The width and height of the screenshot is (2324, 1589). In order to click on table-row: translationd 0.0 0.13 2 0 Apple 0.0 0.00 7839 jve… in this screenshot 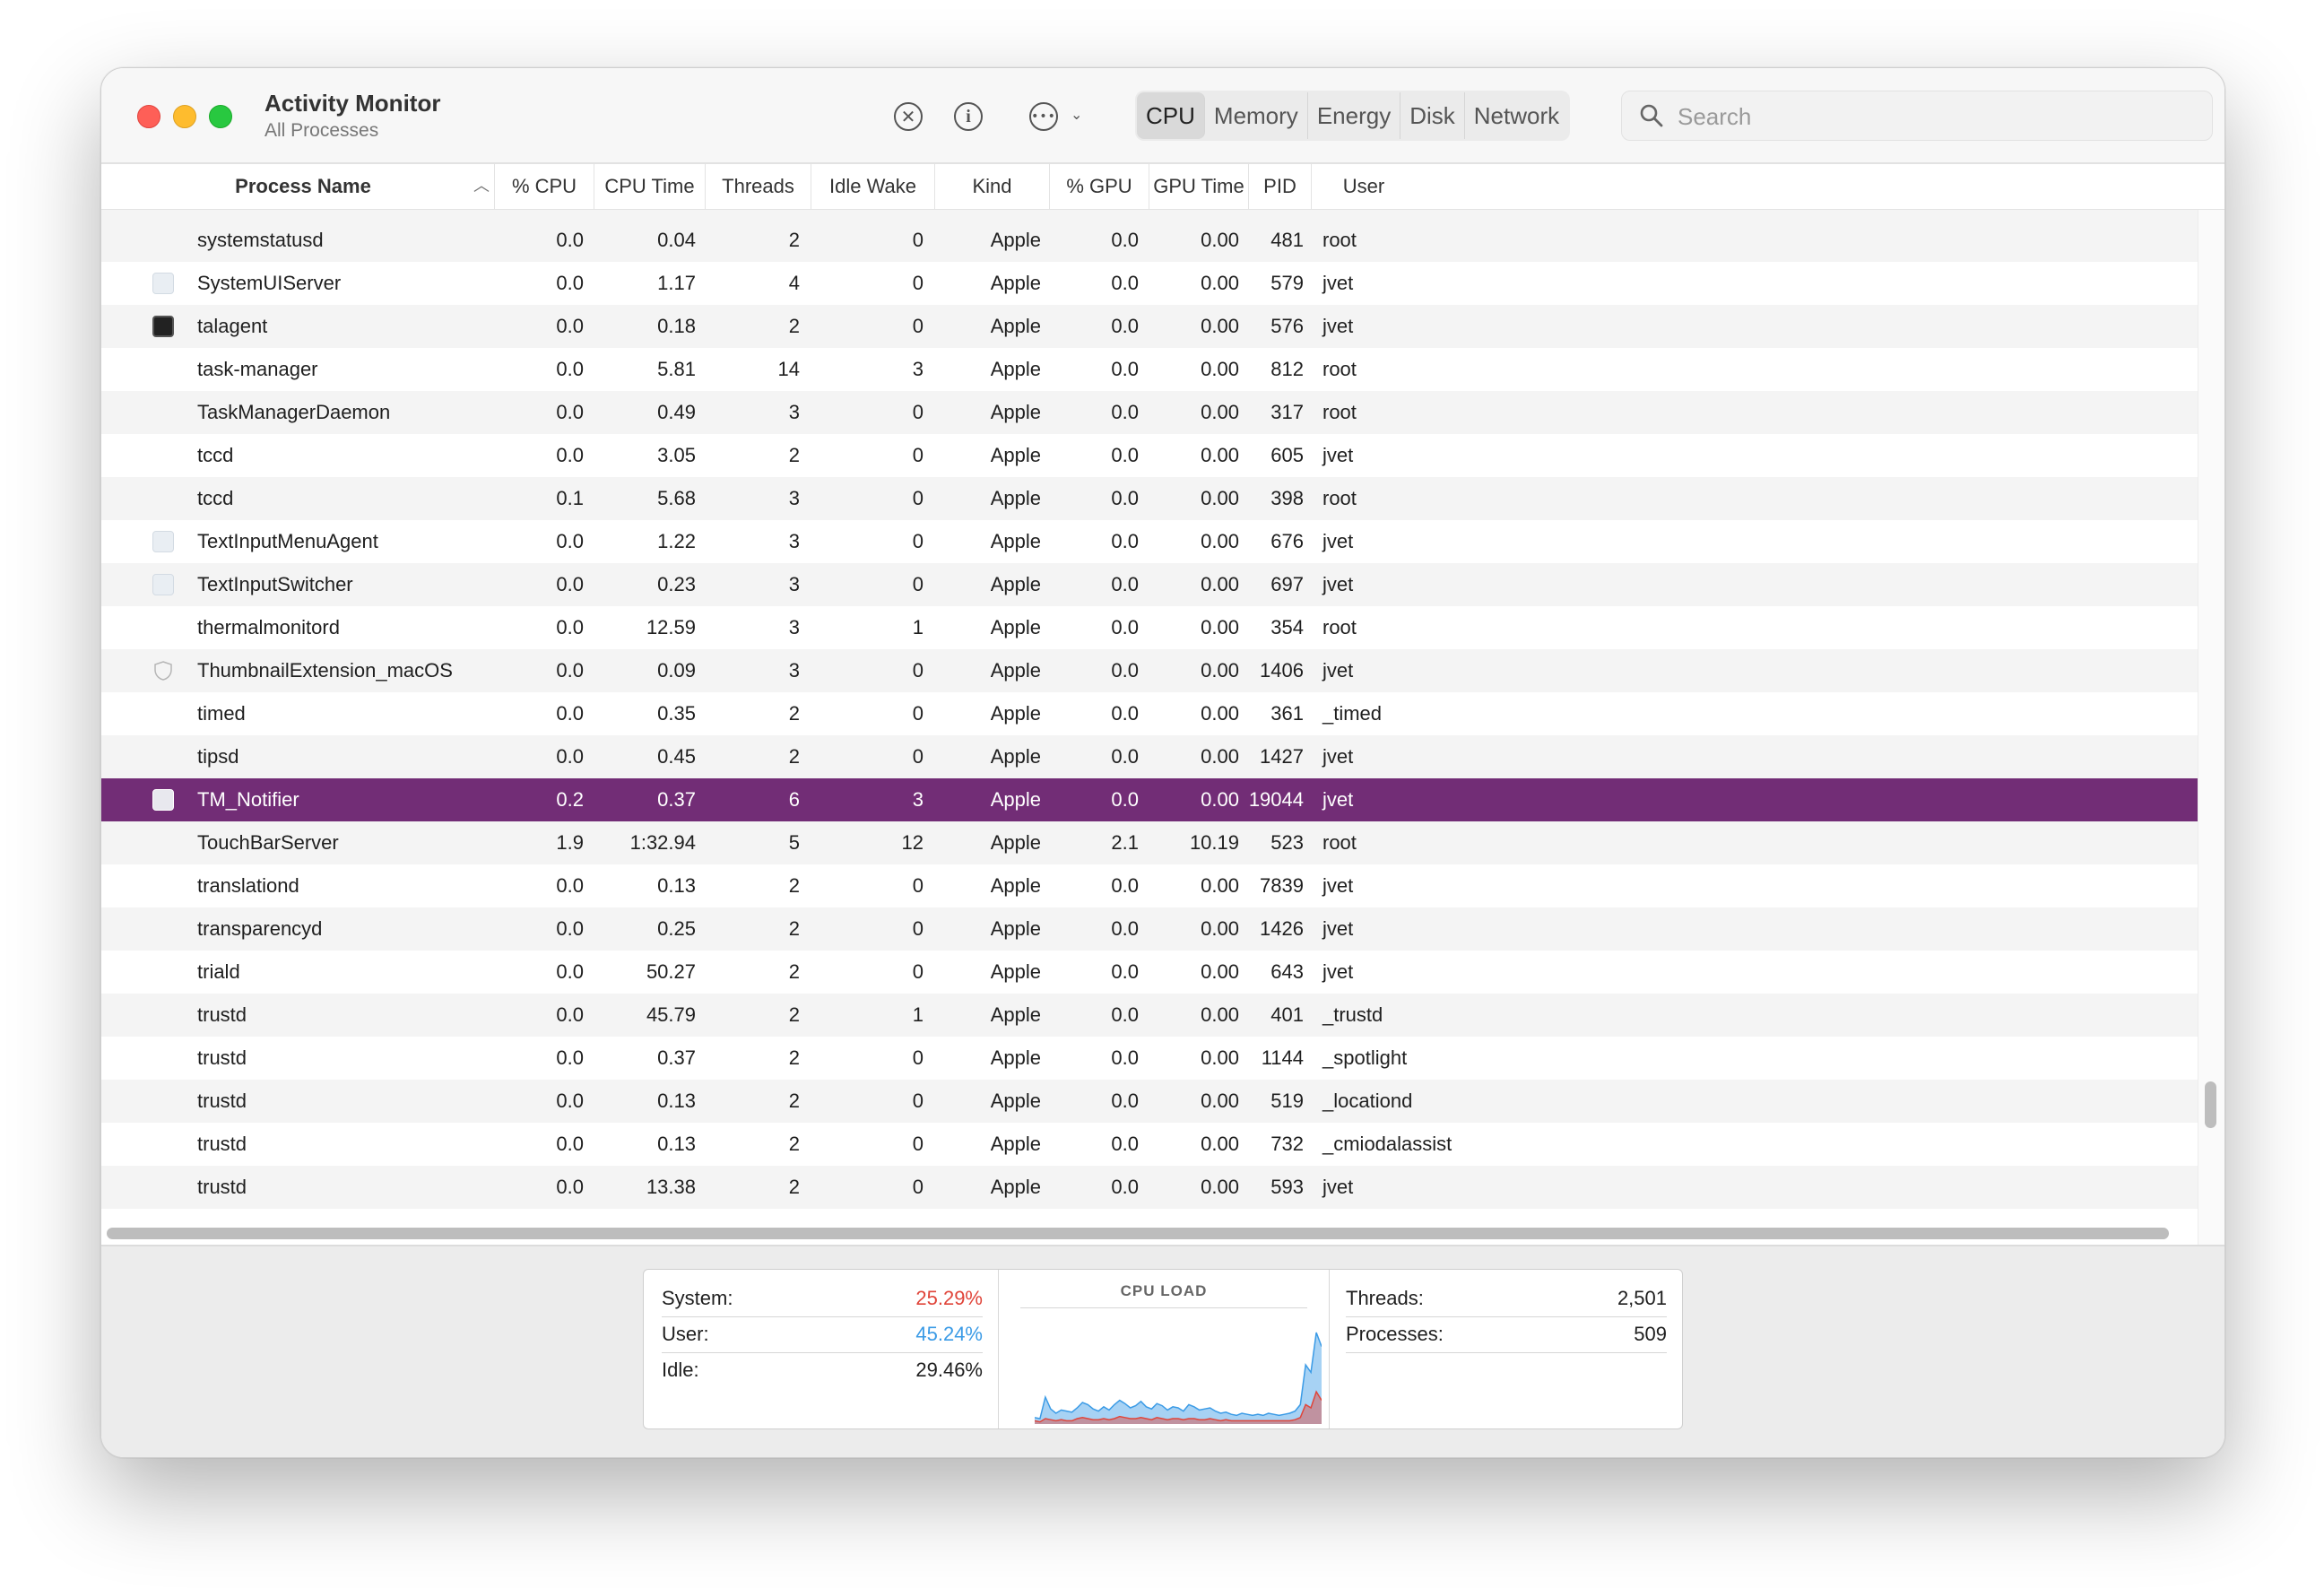, I will do `click(1149, 885)`.